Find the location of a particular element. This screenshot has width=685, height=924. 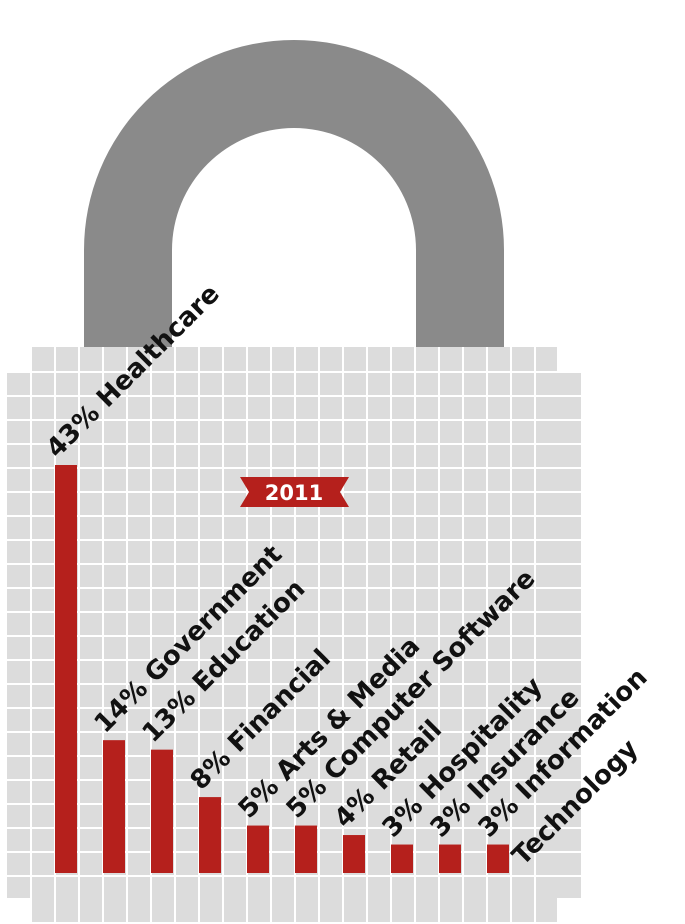

bar-retail is located at coordinates (354, 854).